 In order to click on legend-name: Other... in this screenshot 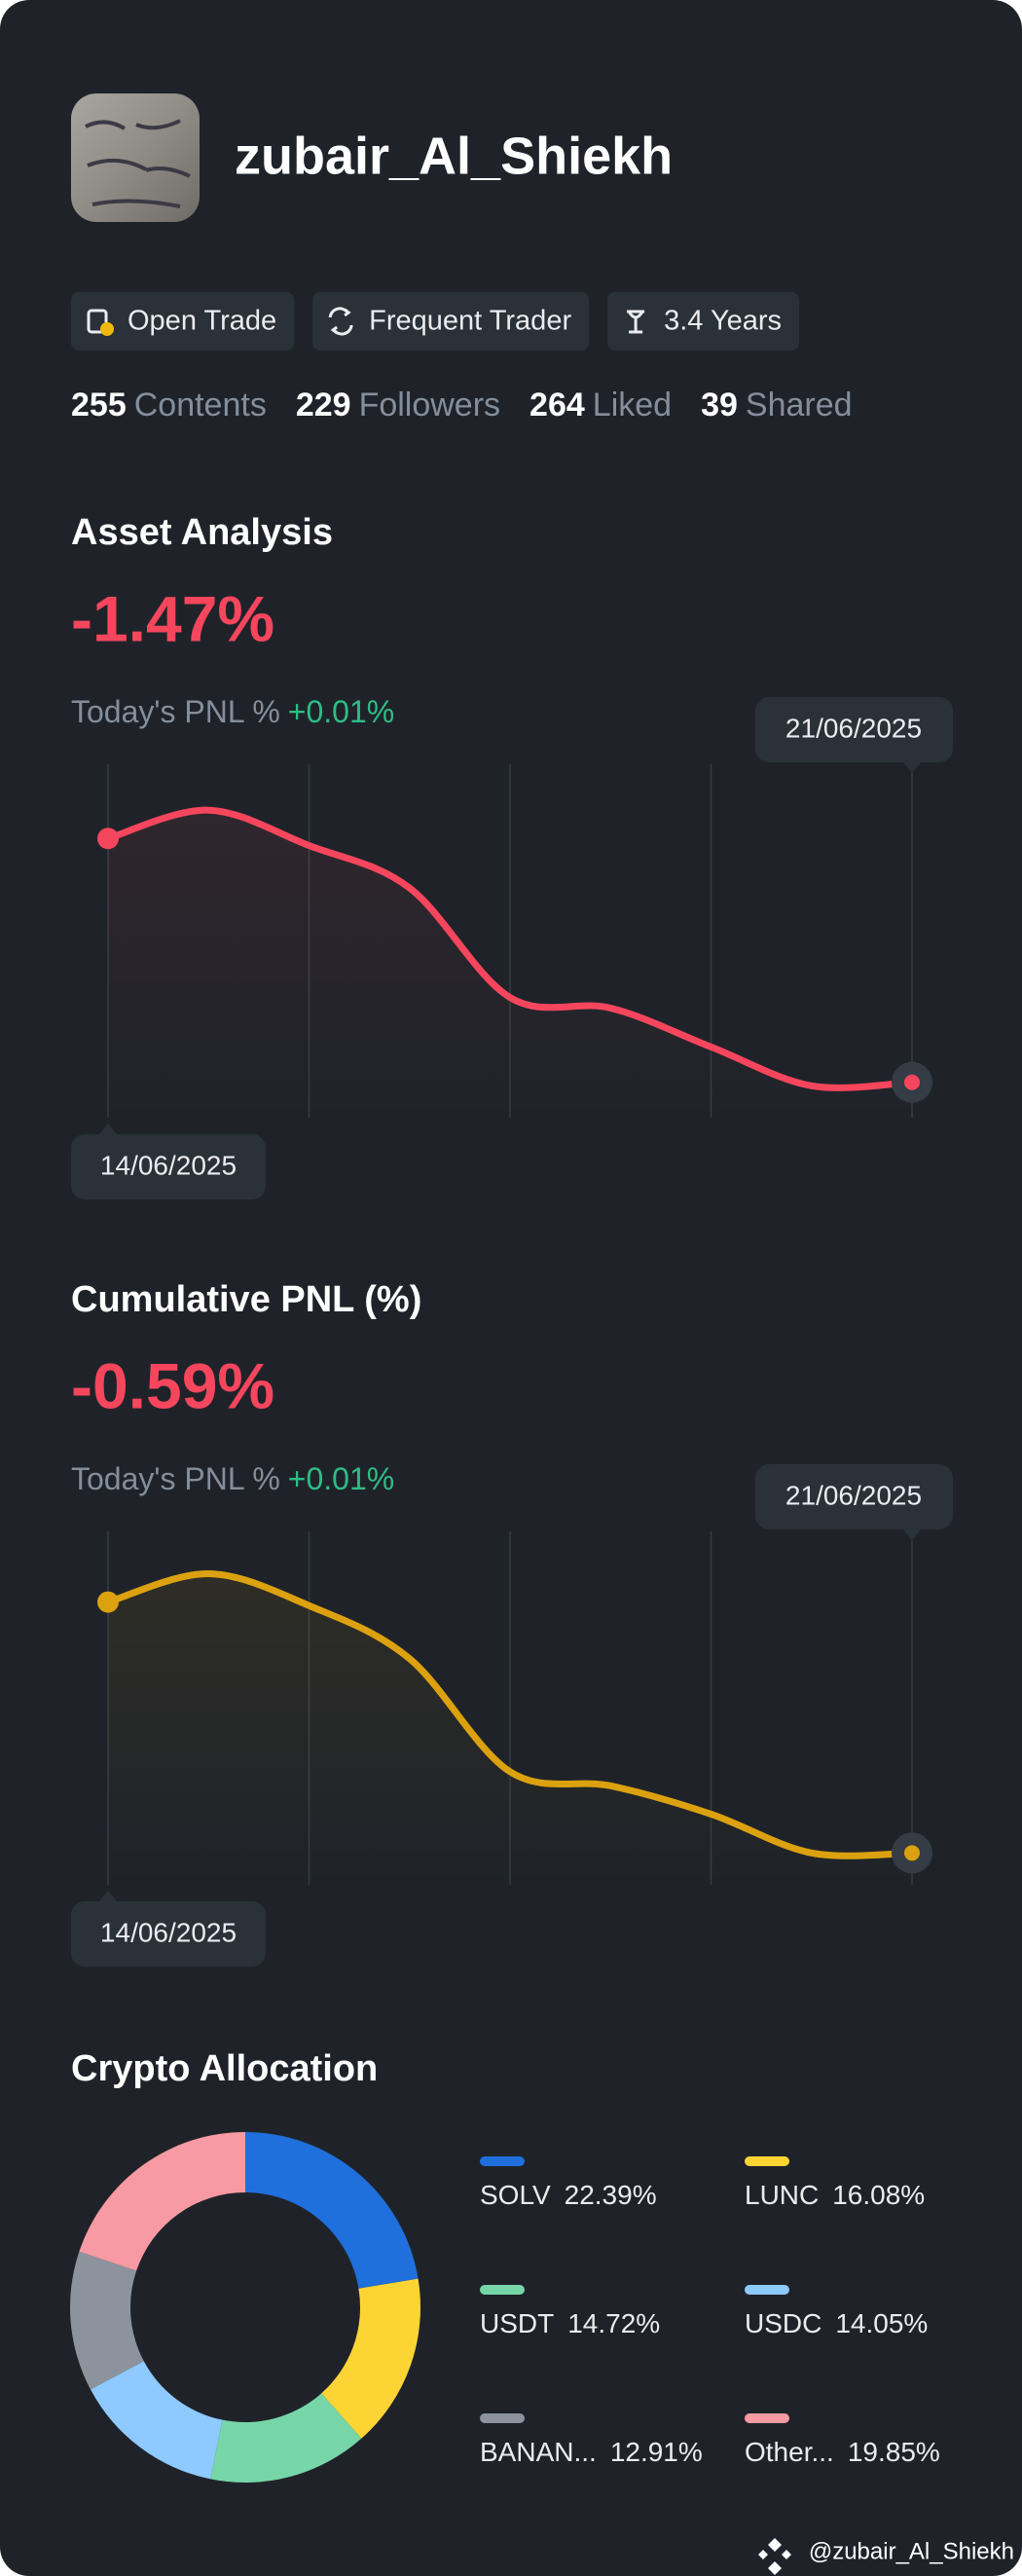, I will do `click(790, 2452)`.